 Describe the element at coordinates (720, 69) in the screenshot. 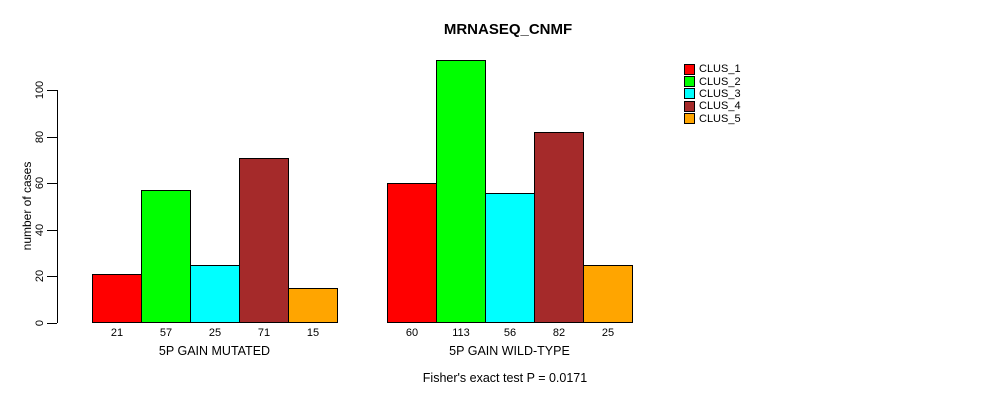

I see `legend-label: CLUS_1` at that location.